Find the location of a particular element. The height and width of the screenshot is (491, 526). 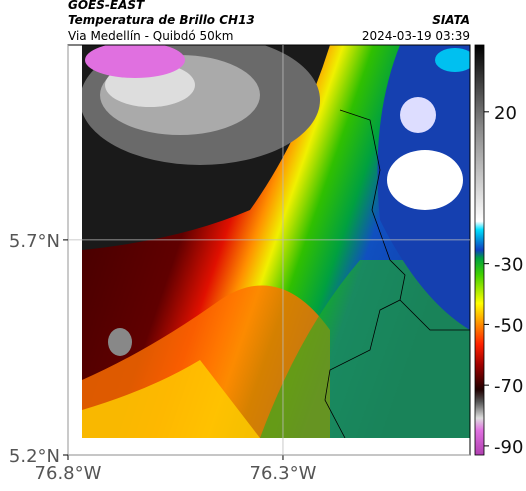

colorbar-tick-label: -50 is located at coordinates (508, 325).